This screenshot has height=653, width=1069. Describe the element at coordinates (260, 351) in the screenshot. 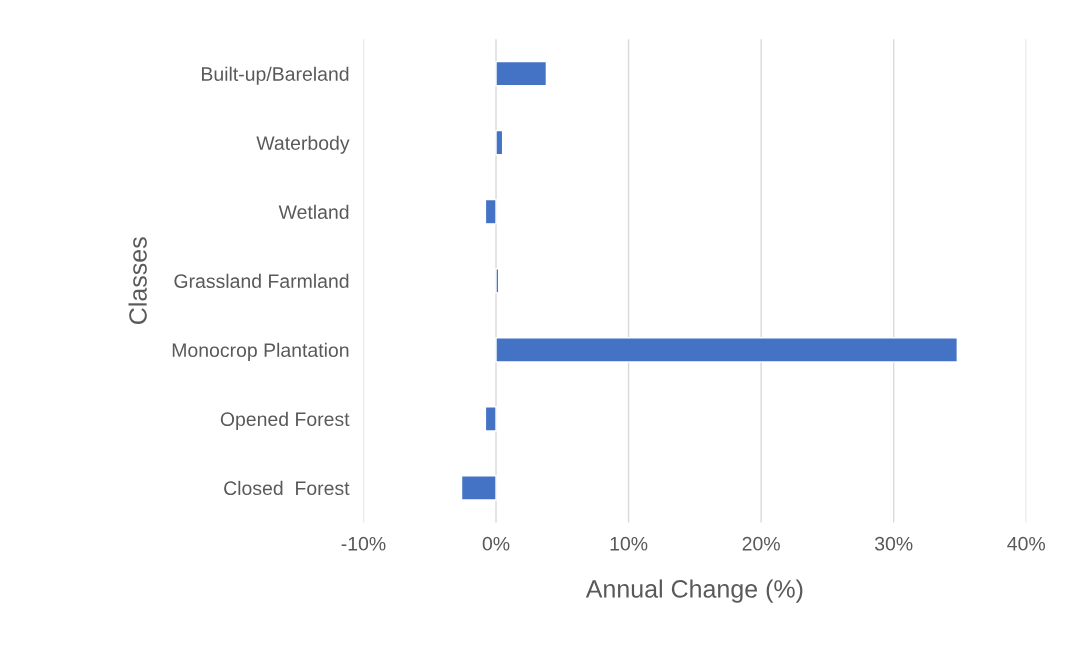

I see `y-tick-label: Monocrop Plantation` at that location.